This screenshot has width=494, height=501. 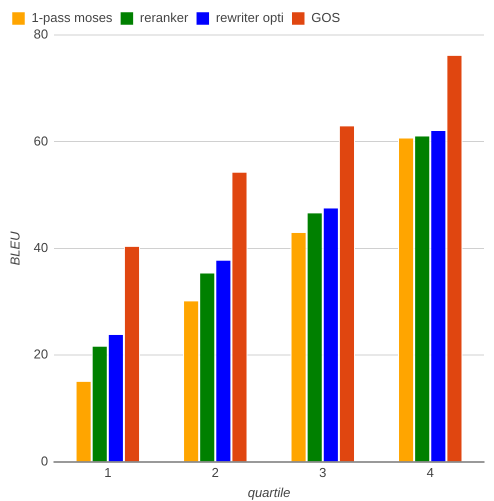 I want to click on legend-label: rewriter opti, so click(x=250, y=18).